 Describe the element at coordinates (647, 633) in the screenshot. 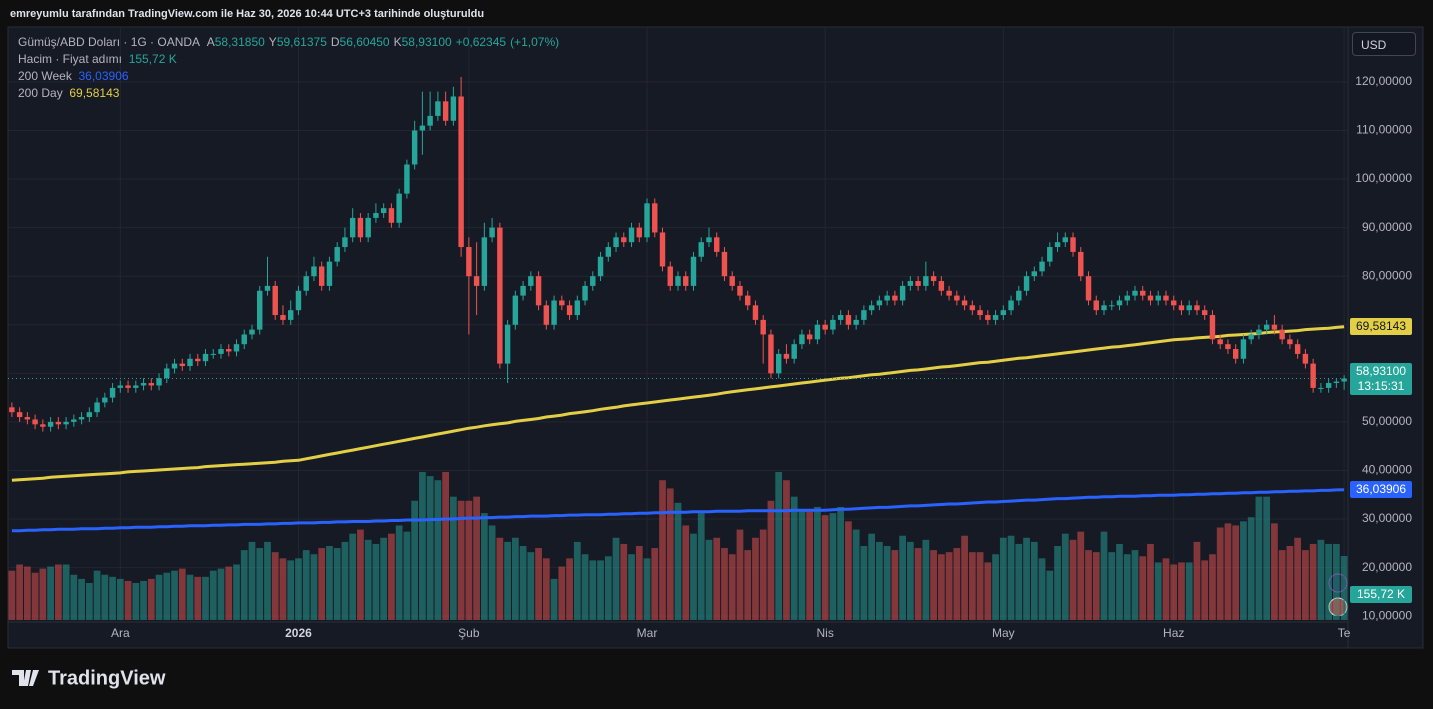

I see `x-tick-label: Mar` at that location.